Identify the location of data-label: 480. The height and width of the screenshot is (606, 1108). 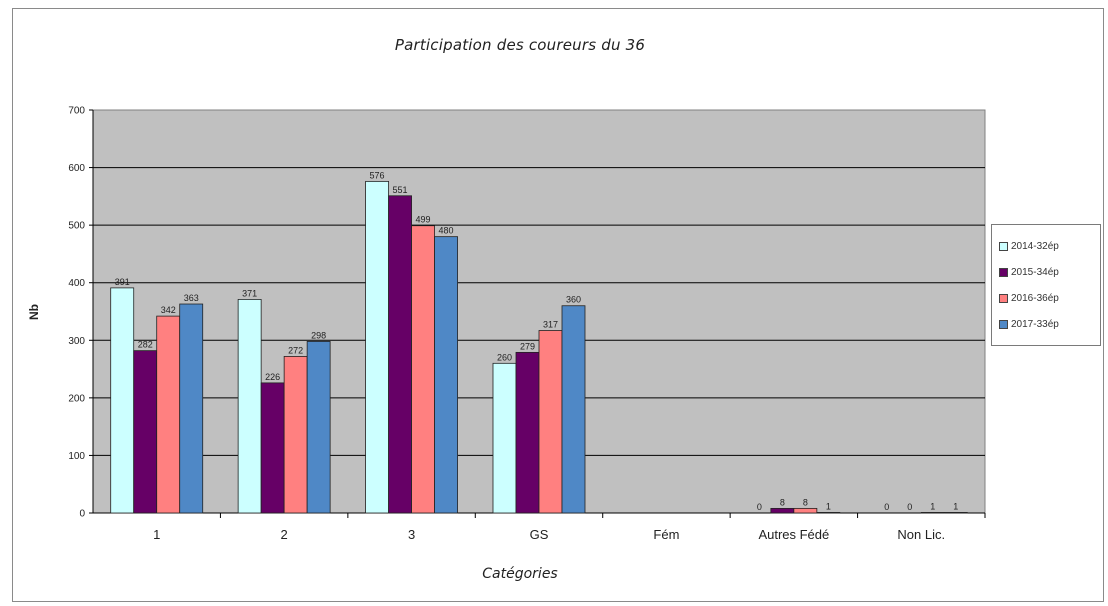
(446, 231).